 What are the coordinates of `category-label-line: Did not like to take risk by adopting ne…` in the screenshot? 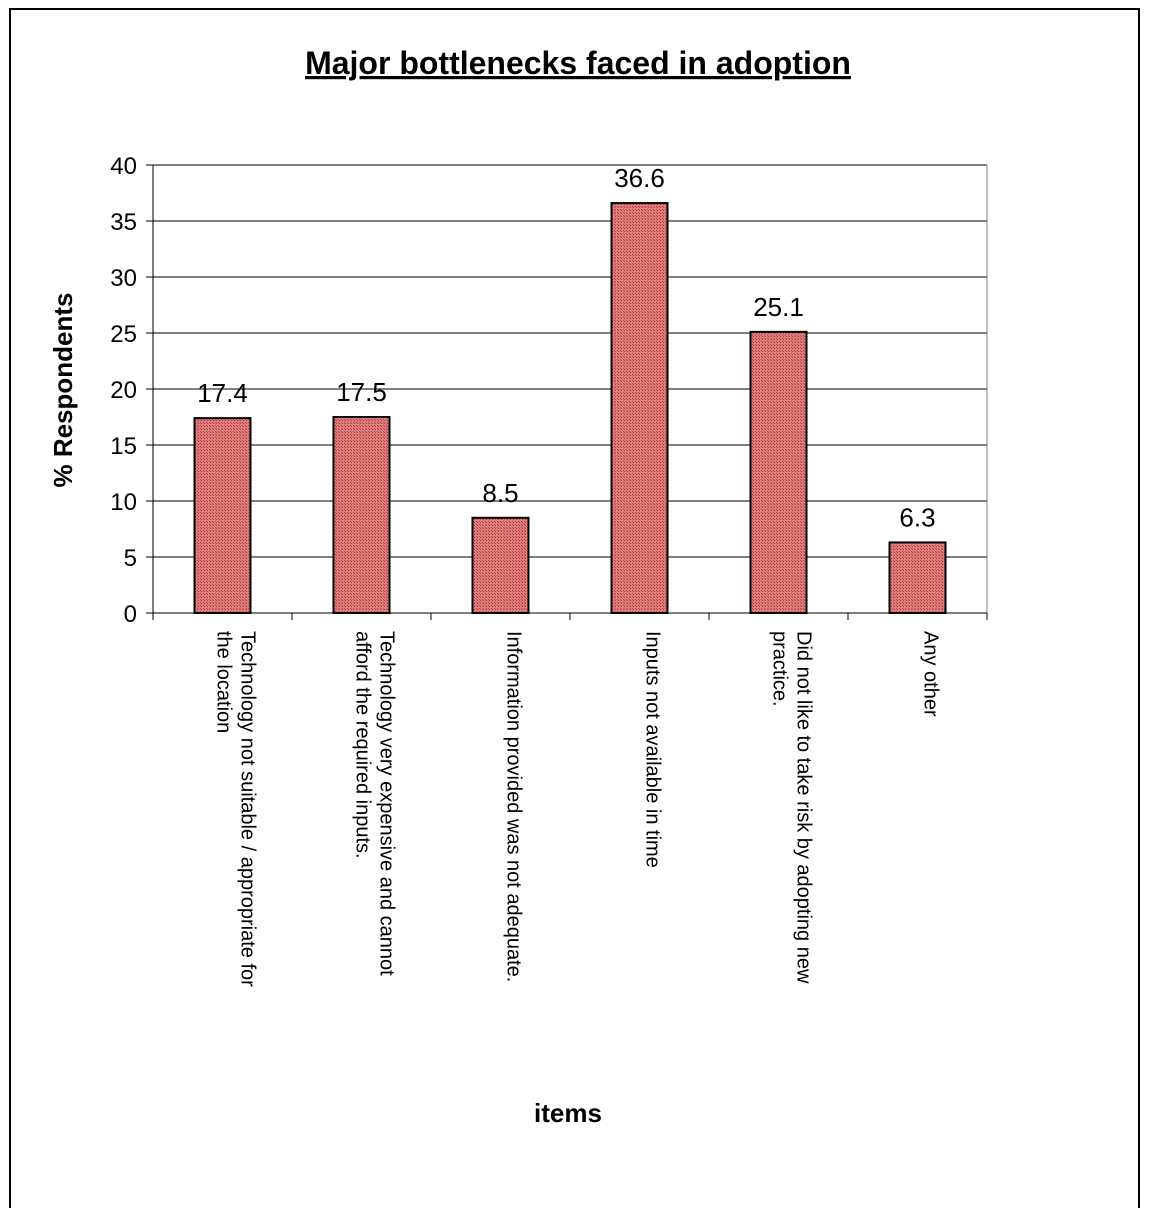 It's located at (804, 807).